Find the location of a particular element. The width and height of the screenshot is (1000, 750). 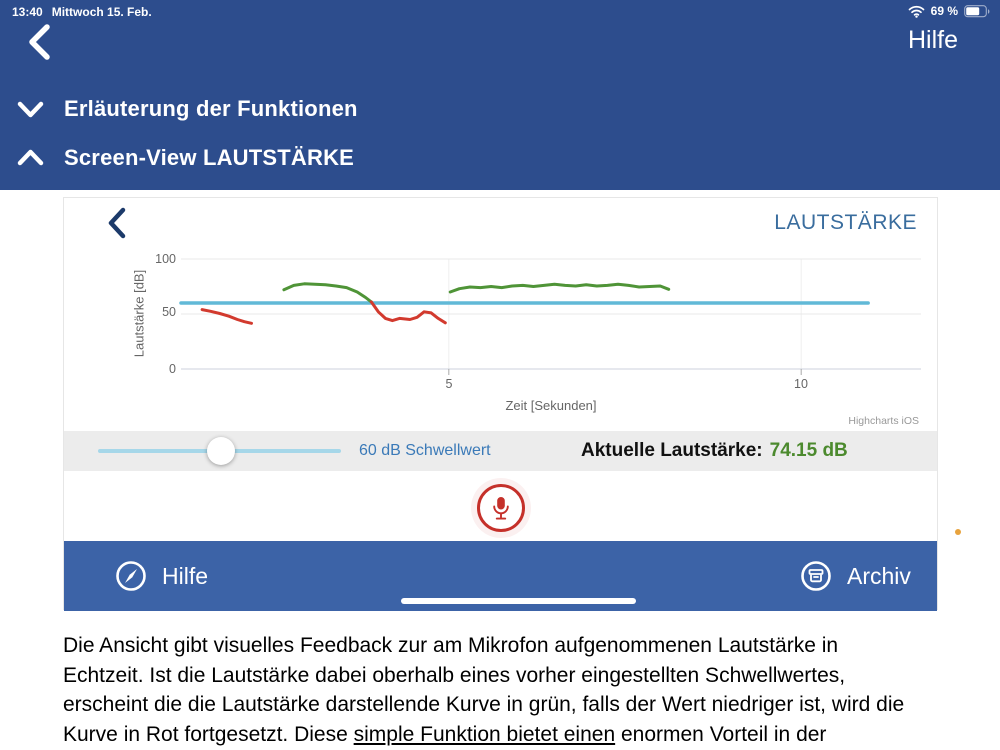

chevron-up-icon is located at coordinates (30, 157).